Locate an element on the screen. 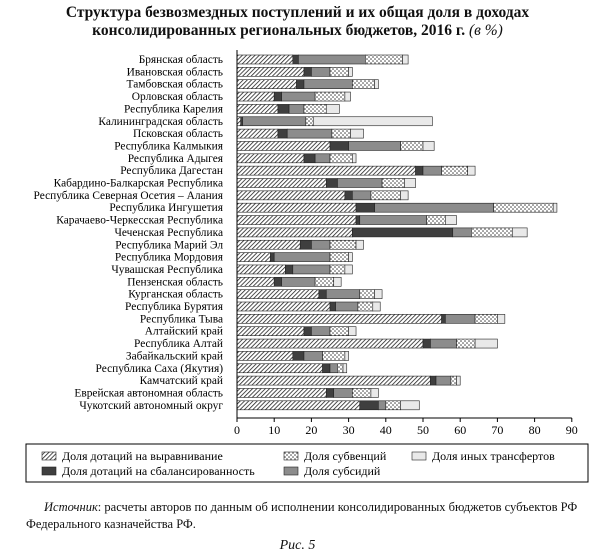  x-tick-label-6: 60 is located at coordinates (460, 430).